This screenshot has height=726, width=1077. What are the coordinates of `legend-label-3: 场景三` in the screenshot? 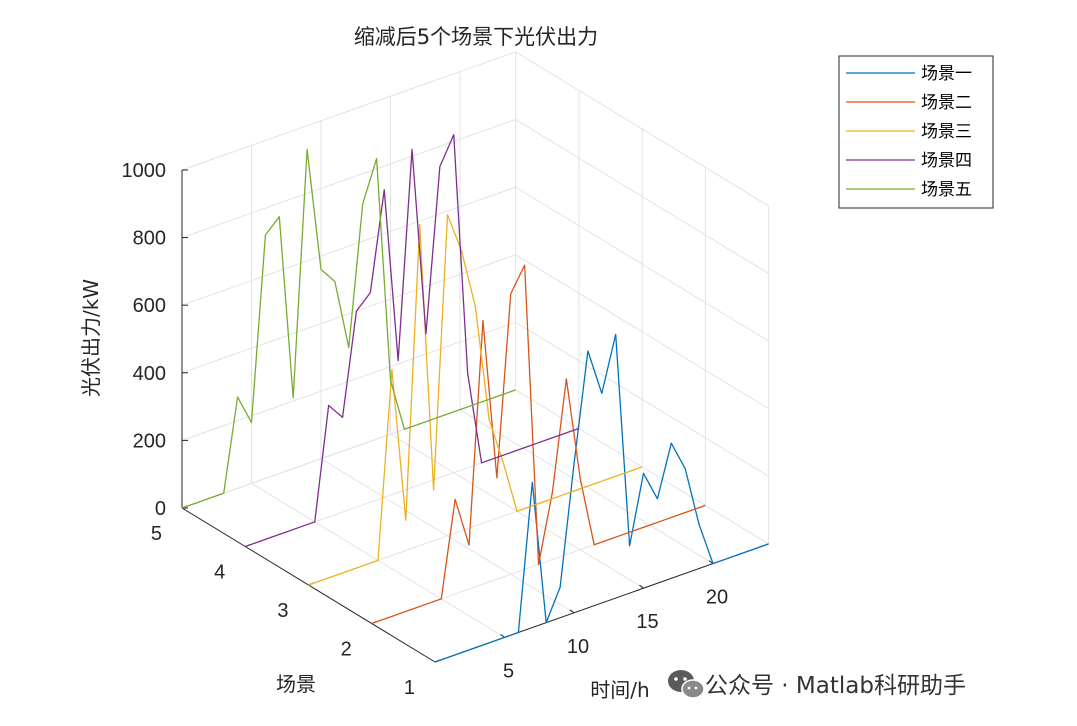 It's located at (946, 132).